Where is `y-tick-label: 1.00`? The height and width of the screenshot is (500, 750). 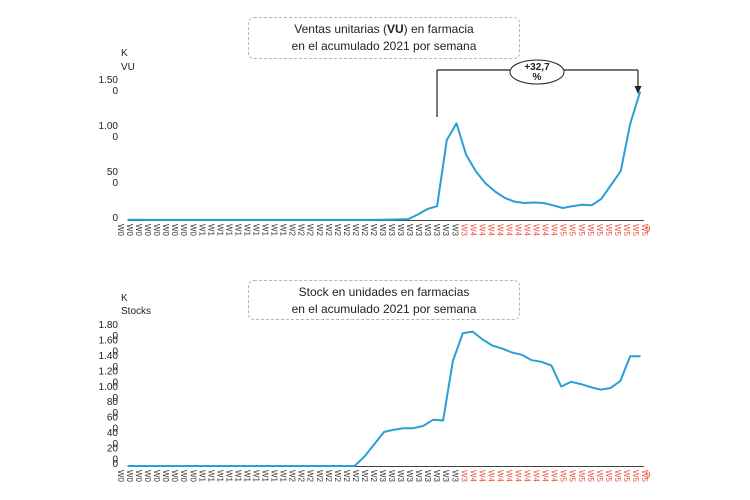
y-tick-label: 1.00 is located at coordinates (109, 387).